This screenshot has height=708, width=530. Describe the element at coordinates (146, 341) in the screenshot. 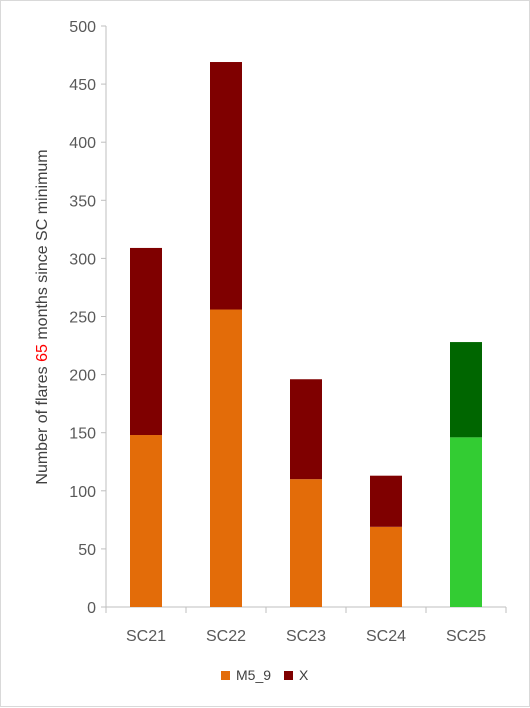

I see `bar-sc21-x` at that location.